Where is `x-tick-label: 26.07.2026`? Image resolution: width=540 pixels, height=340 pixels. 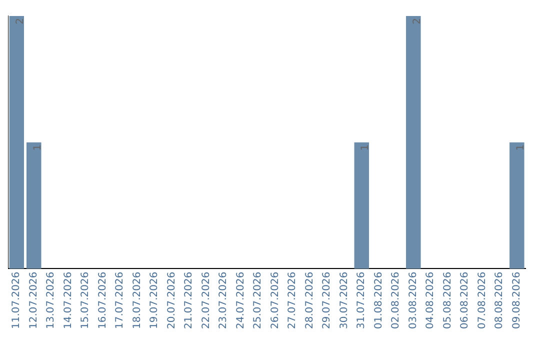 x-tick-label: 26.07.2026 is located at coordinates (275, 301).